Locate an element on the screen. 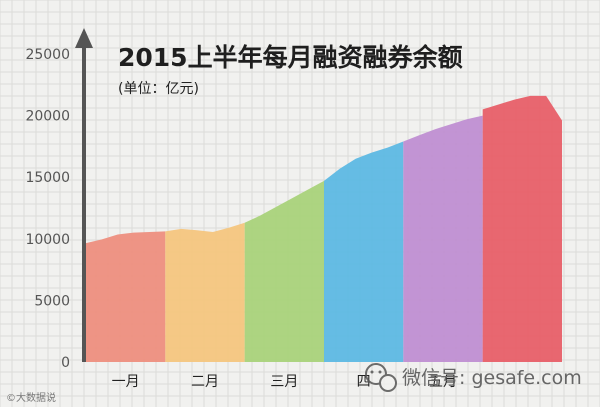 Image resolution: width=600 pixels, height=407 pixels. chart-title: 2015上半年每月融资融券余额 is located at coordinates (290, 57).